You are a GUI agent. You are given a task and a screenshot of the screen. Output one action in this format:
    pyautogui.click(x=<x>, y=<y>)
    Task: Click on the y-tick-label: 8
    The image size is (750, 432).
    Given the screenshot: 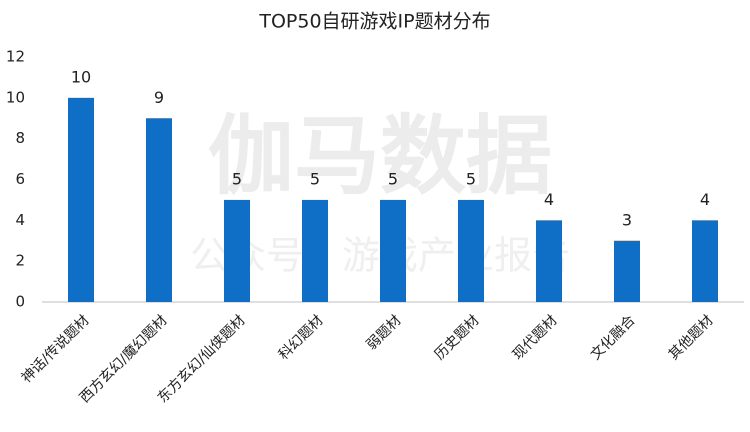 What is the action you would take?
    pyautogui.click(x=20, y=138)
    